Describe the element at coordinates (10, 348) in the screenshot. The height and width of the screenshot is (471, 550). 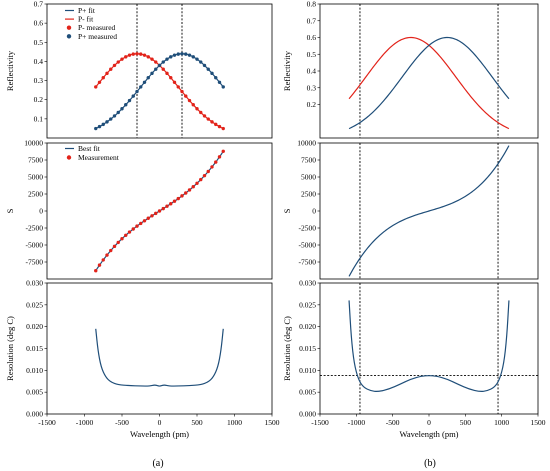
I see `y-axis-label: Resolution (deg C)` at that location.